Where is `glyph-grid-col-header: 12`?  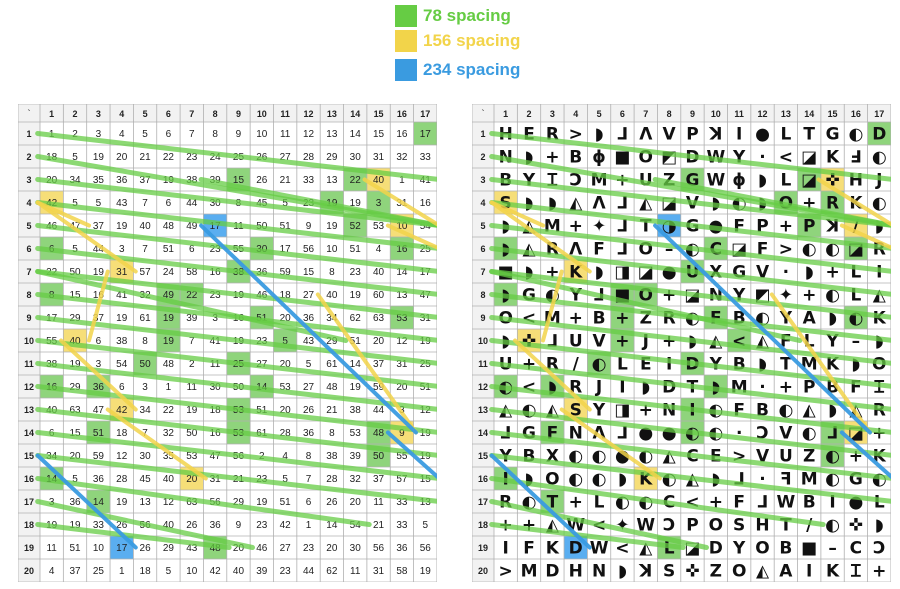 glyph-grid-col-header: 12 is located at coordinates (763, 114).